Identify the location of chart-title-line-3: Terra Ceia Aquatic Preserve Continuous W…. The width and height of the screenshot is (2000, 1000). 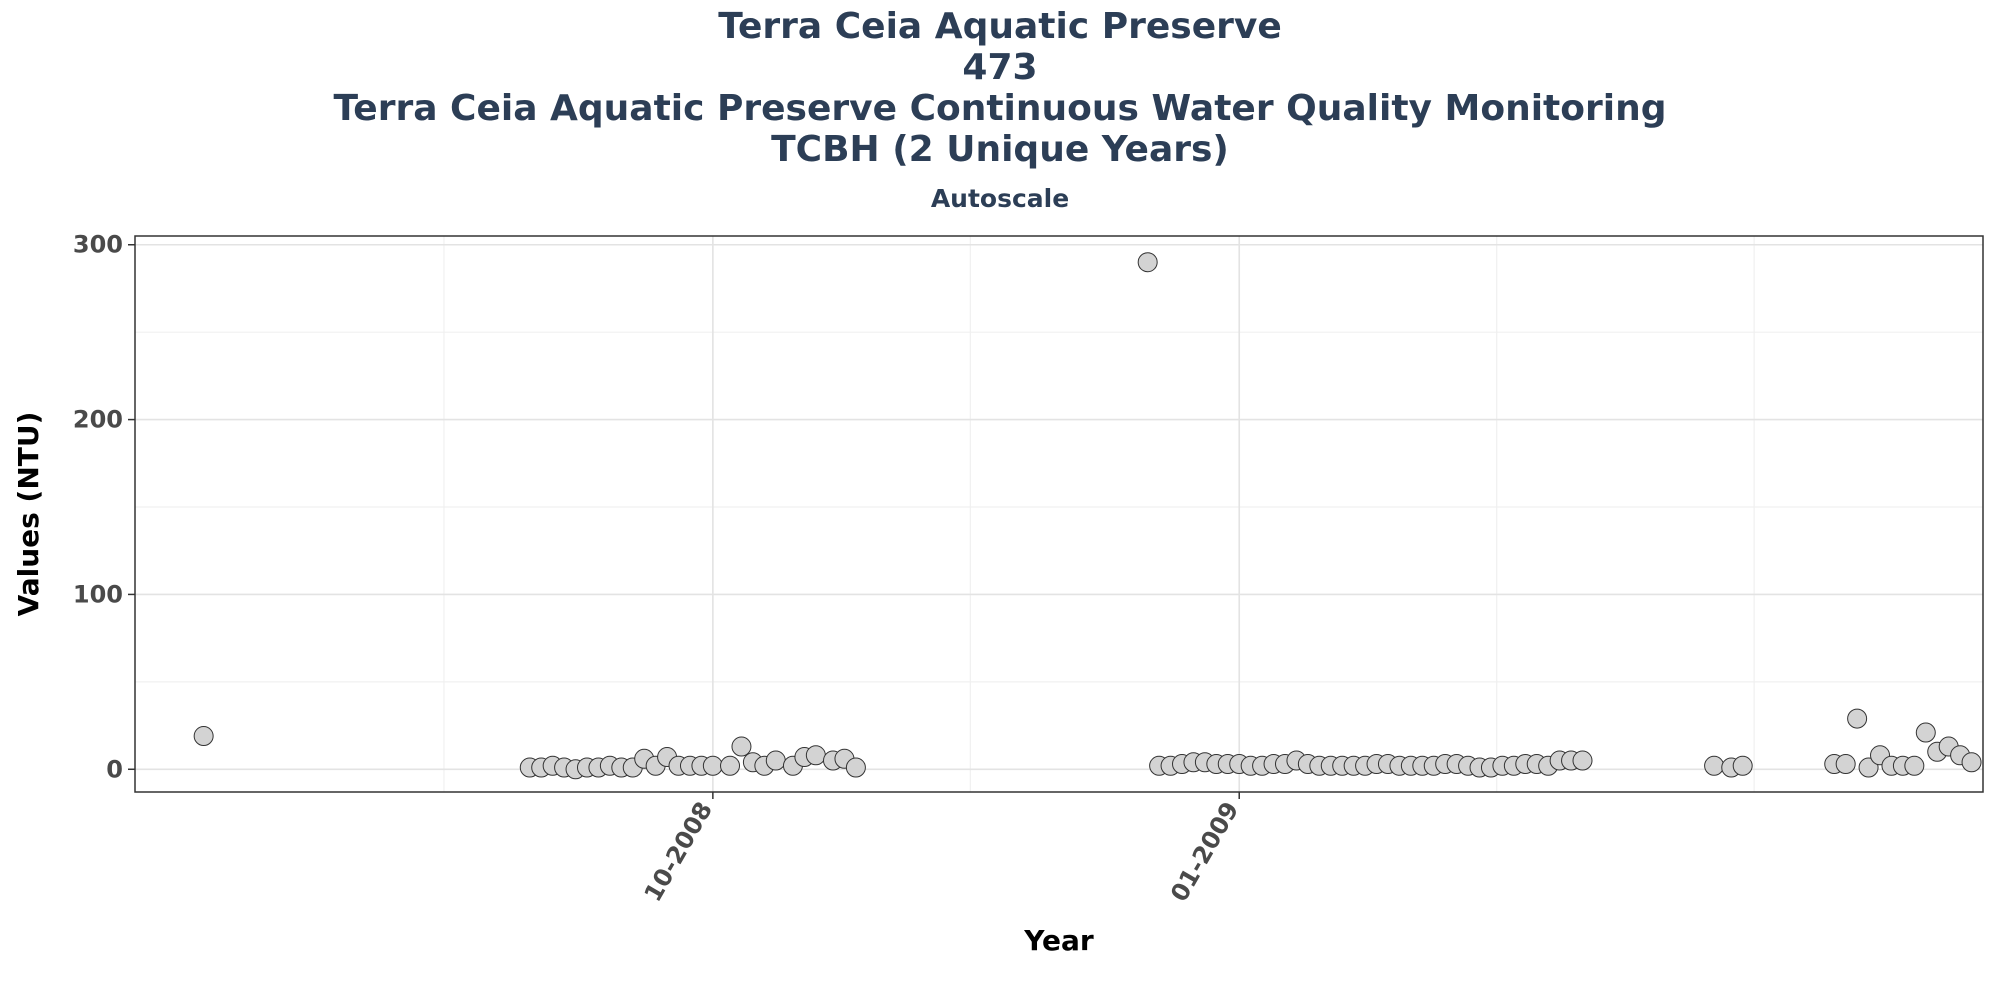
(1000, 108).